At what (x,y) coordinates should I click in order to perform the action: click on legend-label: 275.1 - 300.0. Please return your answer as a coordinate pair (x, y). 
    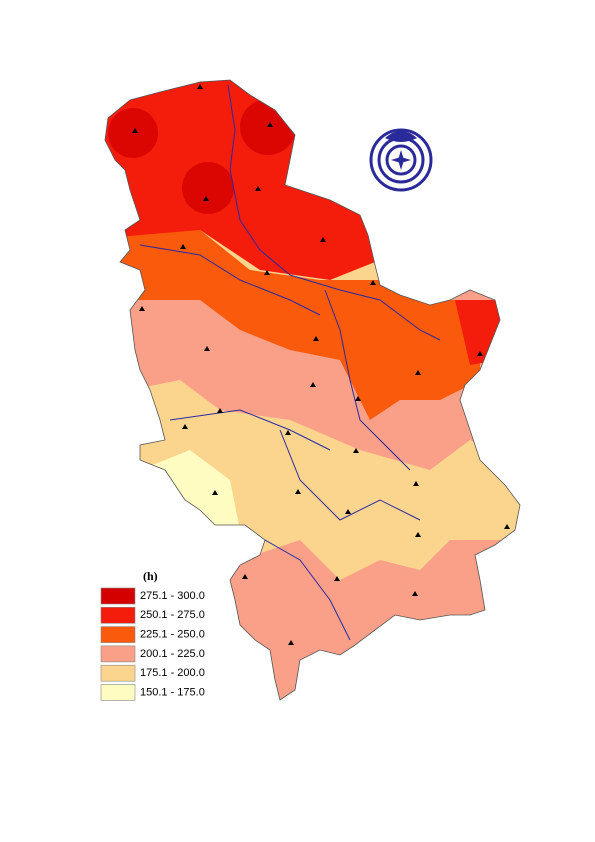
    Looking at the image, I should click on (172, 596).